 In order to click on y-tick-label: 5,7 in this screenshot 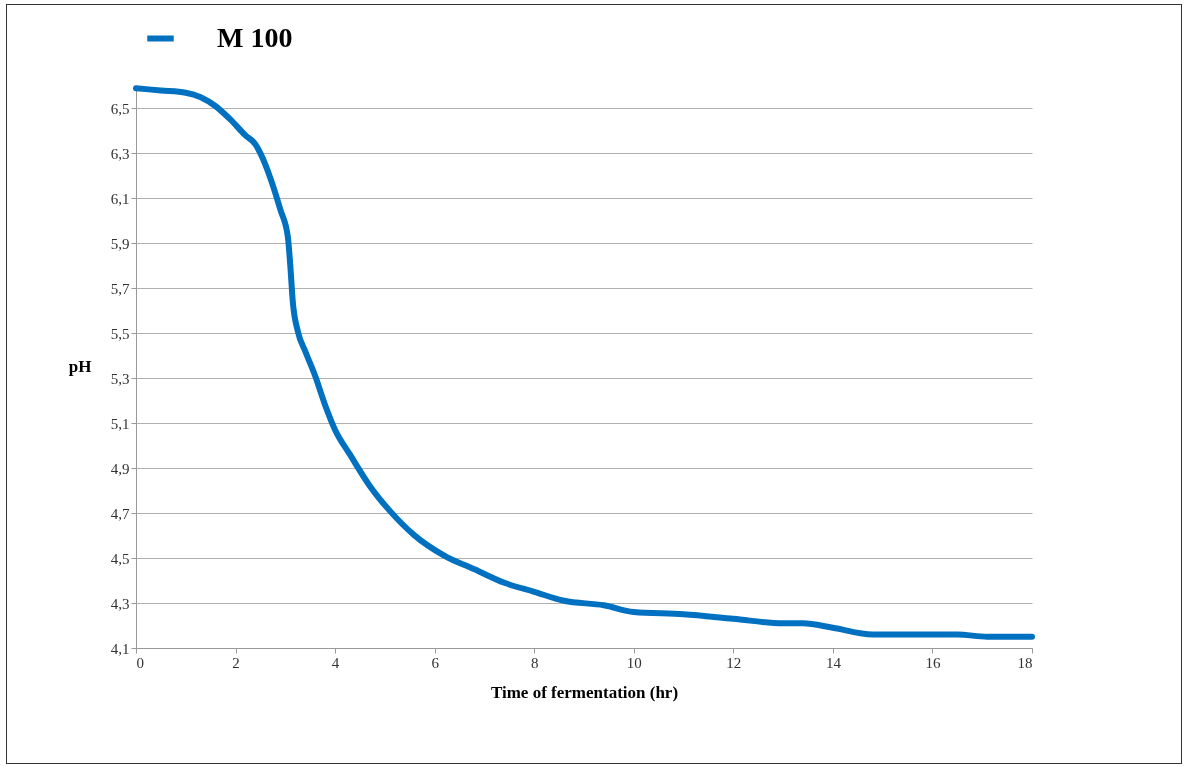, I will do `click(120, 288)`.